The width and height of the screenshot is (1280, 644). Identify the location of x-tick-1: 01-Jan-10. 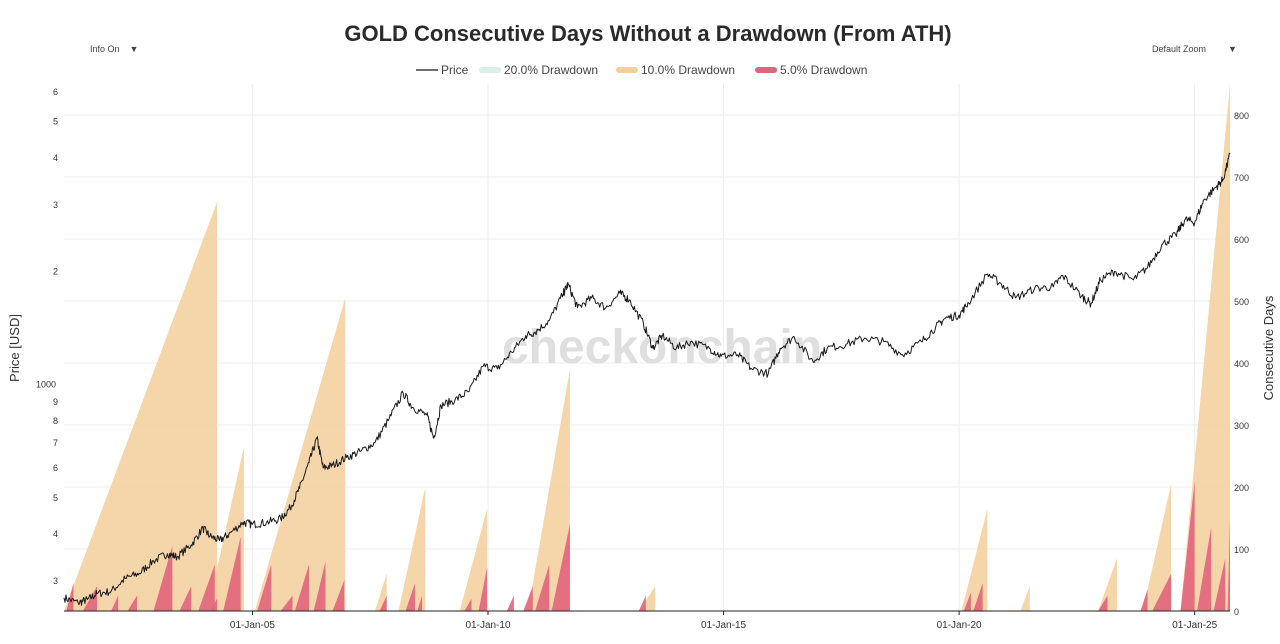
(487, 625).